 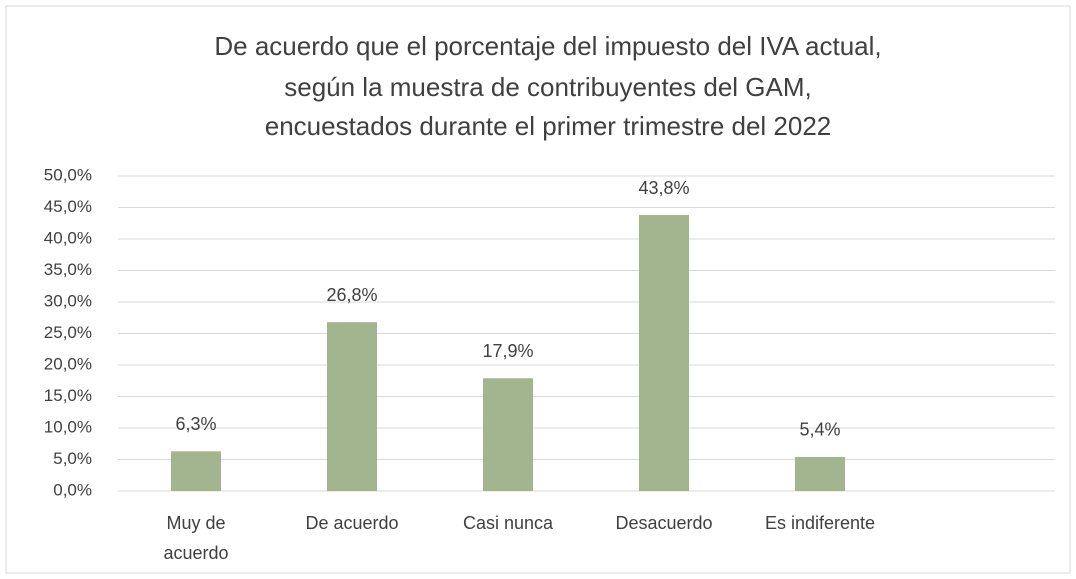 What do you see at coordinates (351, 295) in the screenshot?
I see `data-label: 26,8%` at bounding box center [351, 295].